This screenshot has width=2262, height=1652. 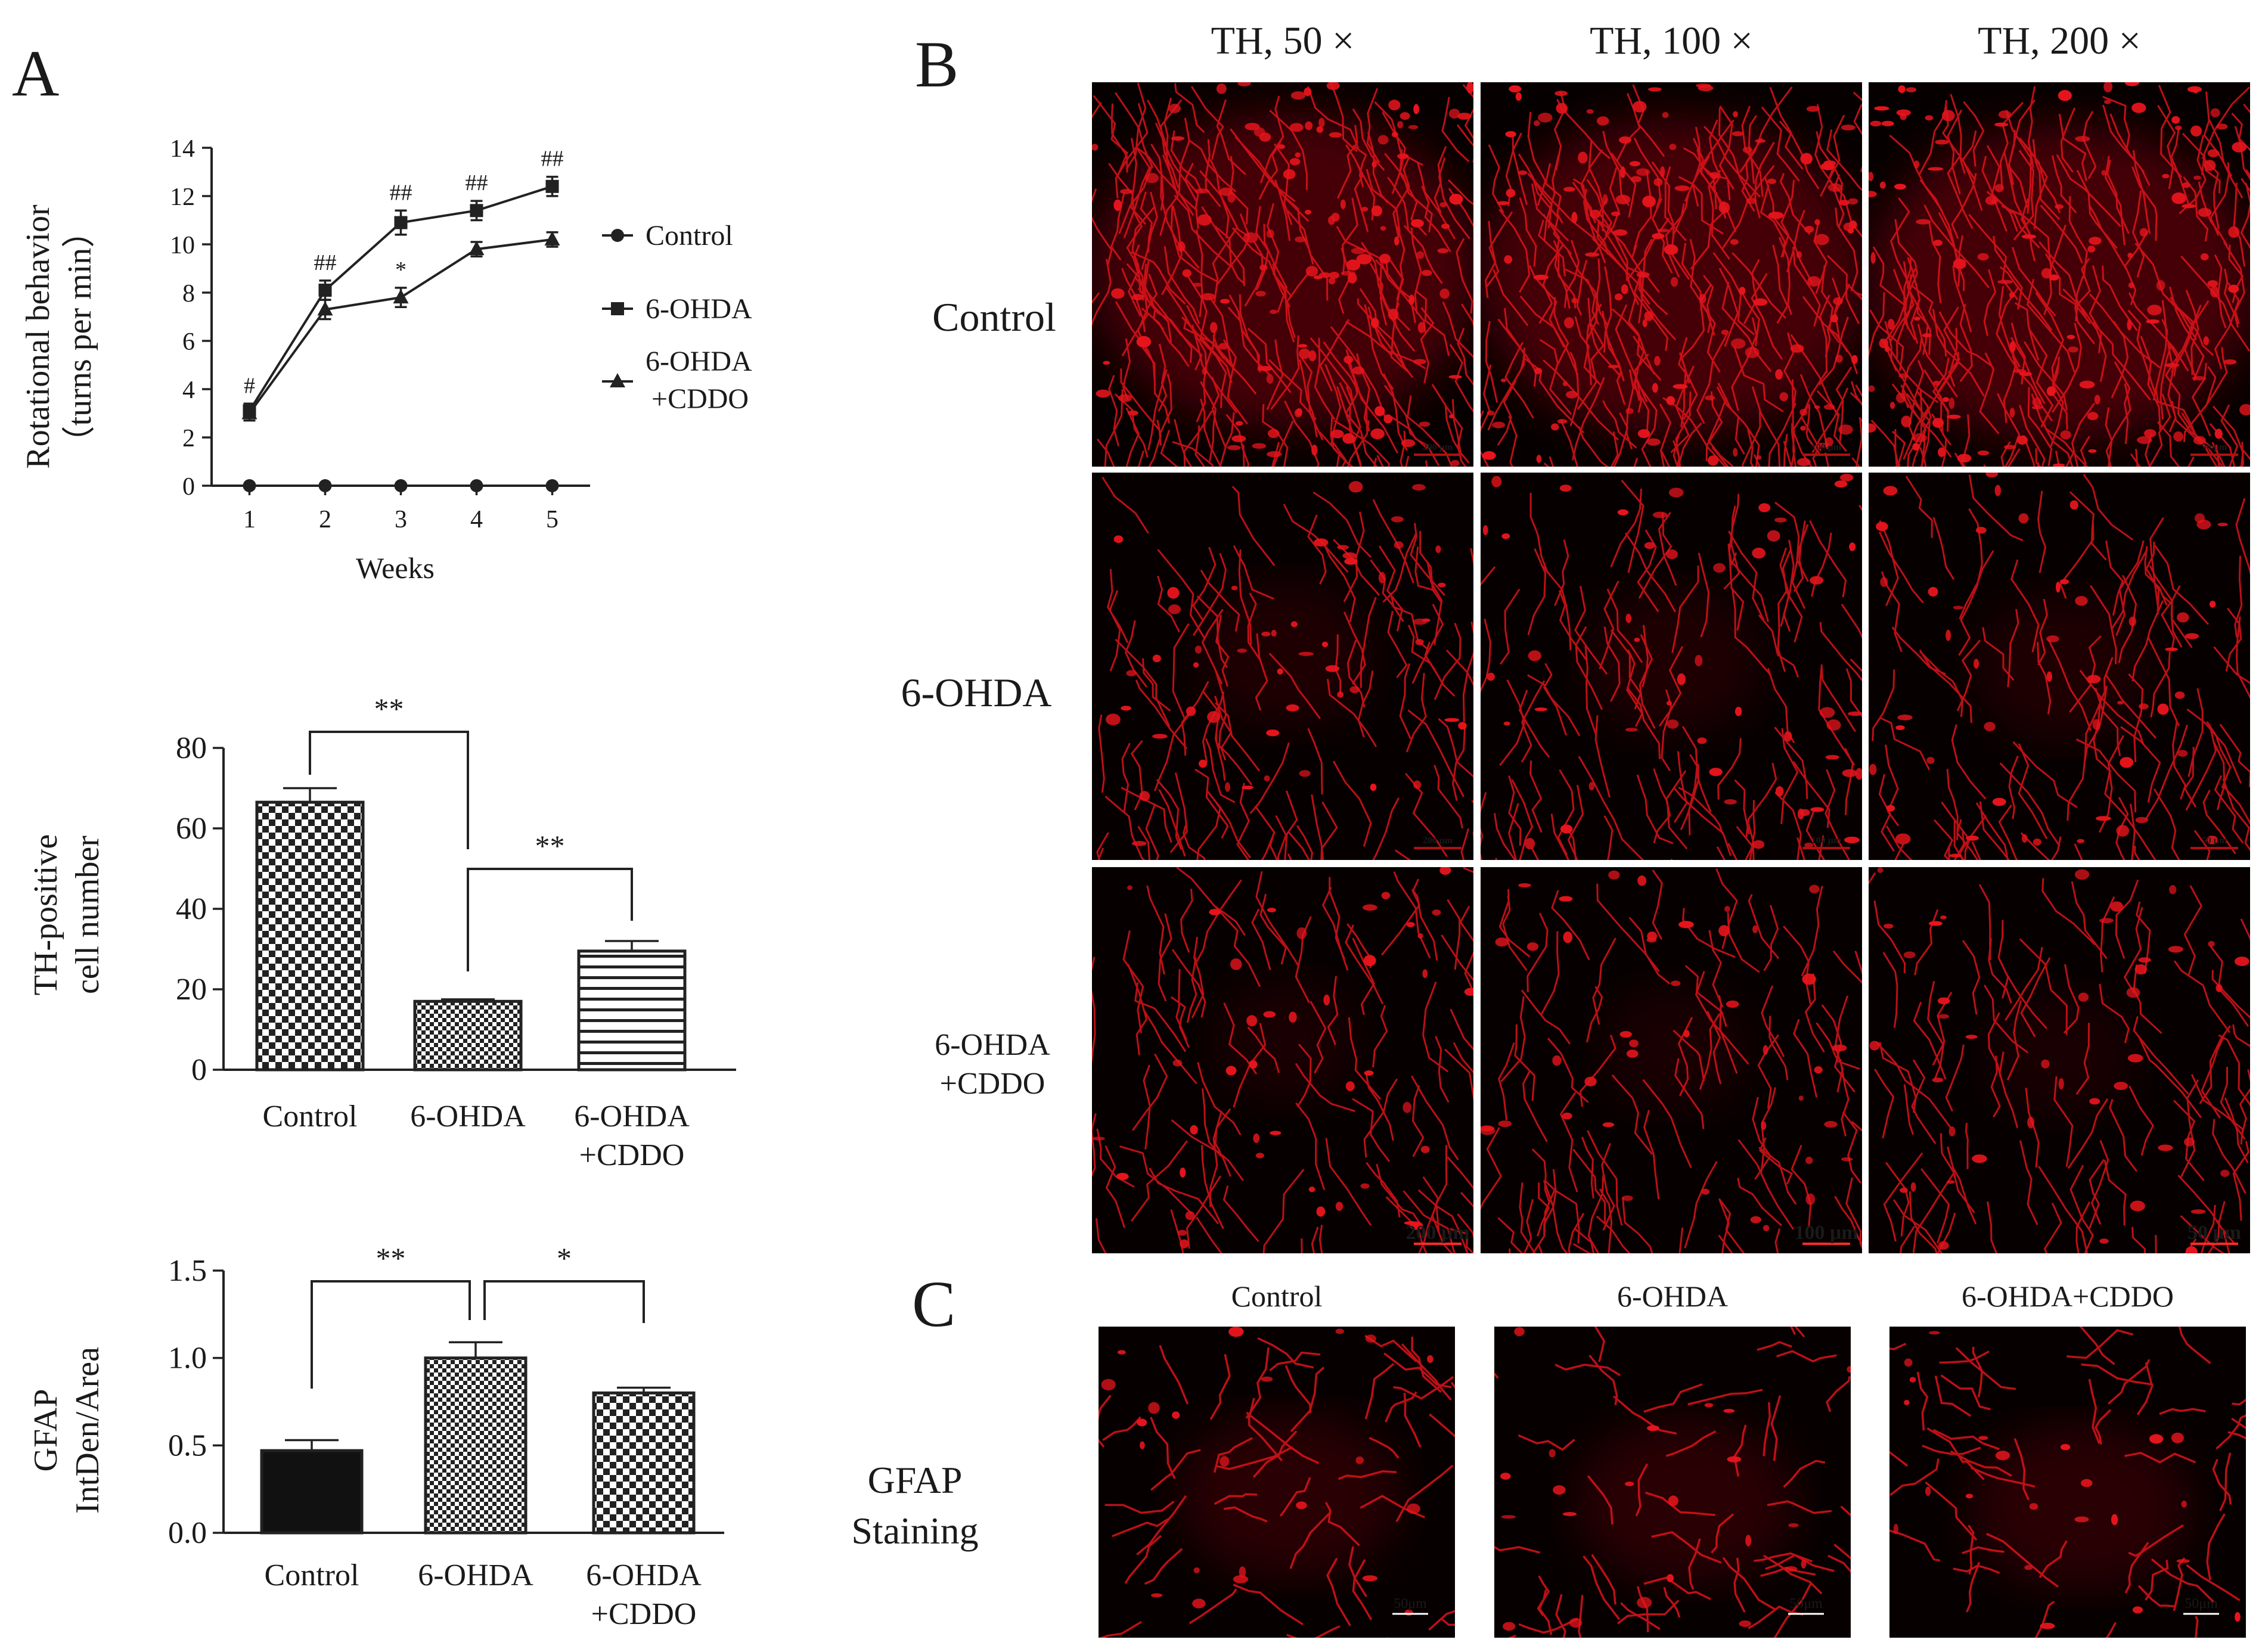 What do you see at coordinates (39, 336) in the screenshot?
I see `line-chart-y-label-1: Rotational behavior` at bounding box center [39, 336].